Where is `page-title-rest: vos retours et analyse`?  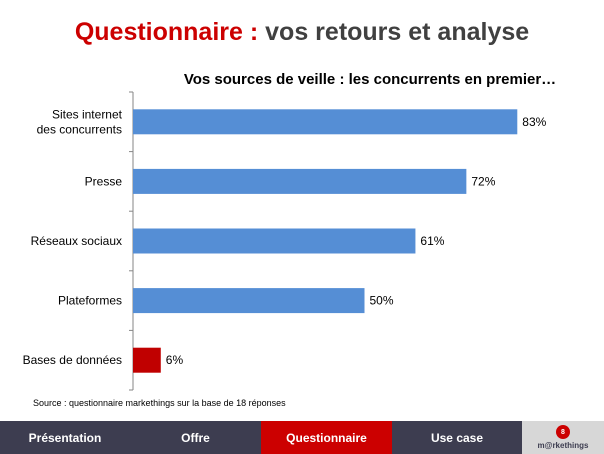 page-title-rest: vos retours et analyse is located at coordinates (397, 32).